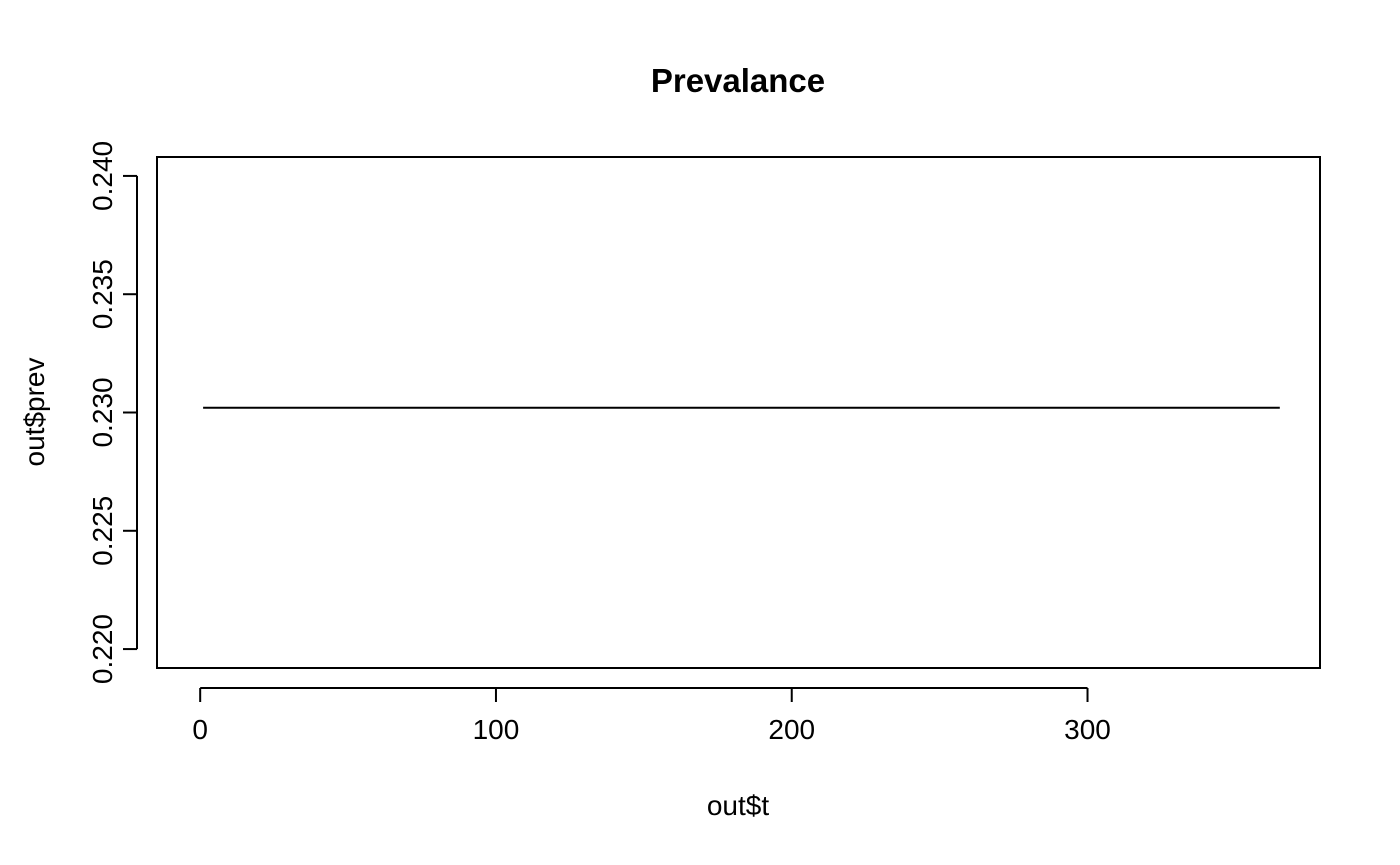  I want to click on x-tick-label: 100, so click(496, 729).